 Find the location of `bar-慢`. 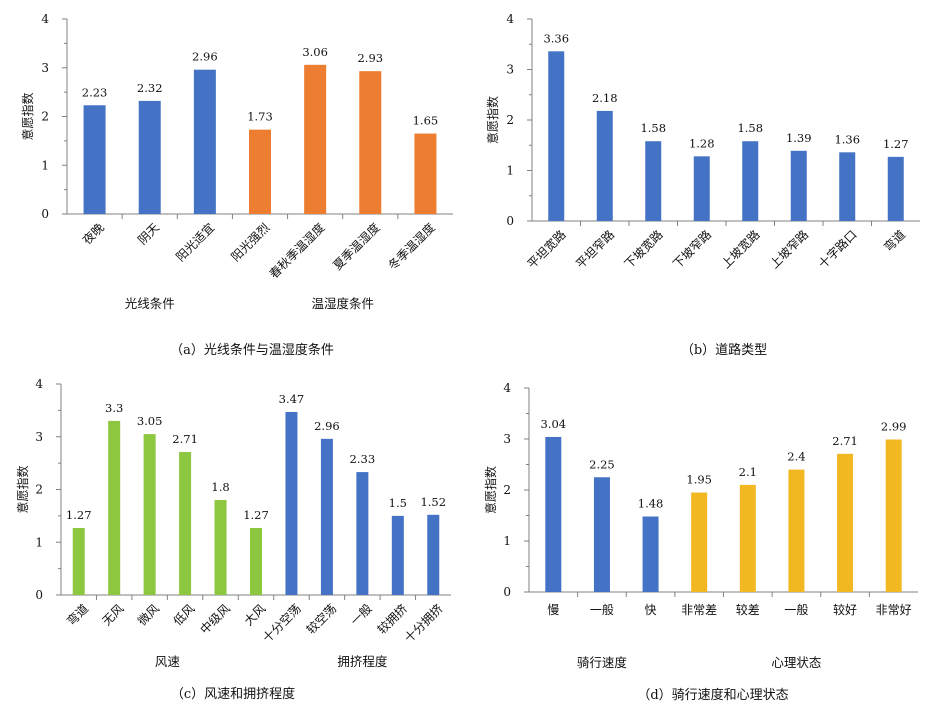

bar-慢 is located at coordinates (553, 514).